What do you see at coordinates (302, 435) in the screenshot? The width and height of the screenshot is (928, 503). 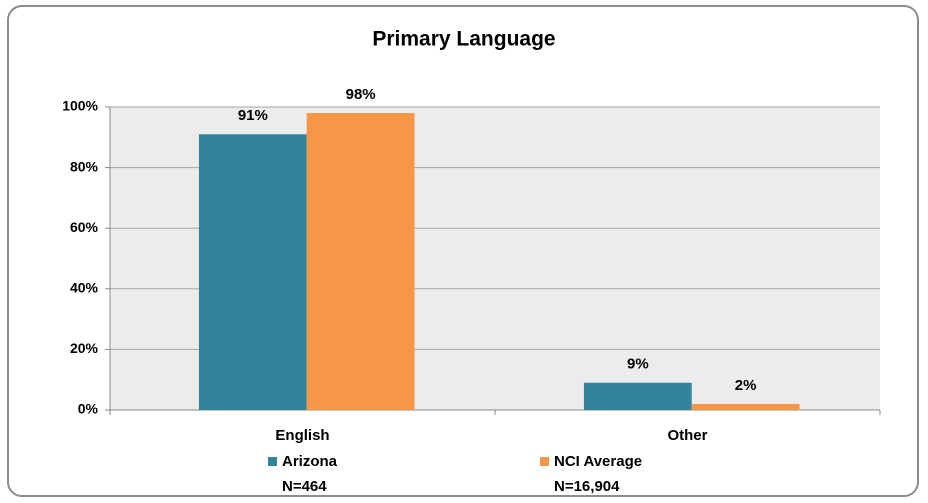 I see `x-tick-label: English` at bounding box center [302, 435].